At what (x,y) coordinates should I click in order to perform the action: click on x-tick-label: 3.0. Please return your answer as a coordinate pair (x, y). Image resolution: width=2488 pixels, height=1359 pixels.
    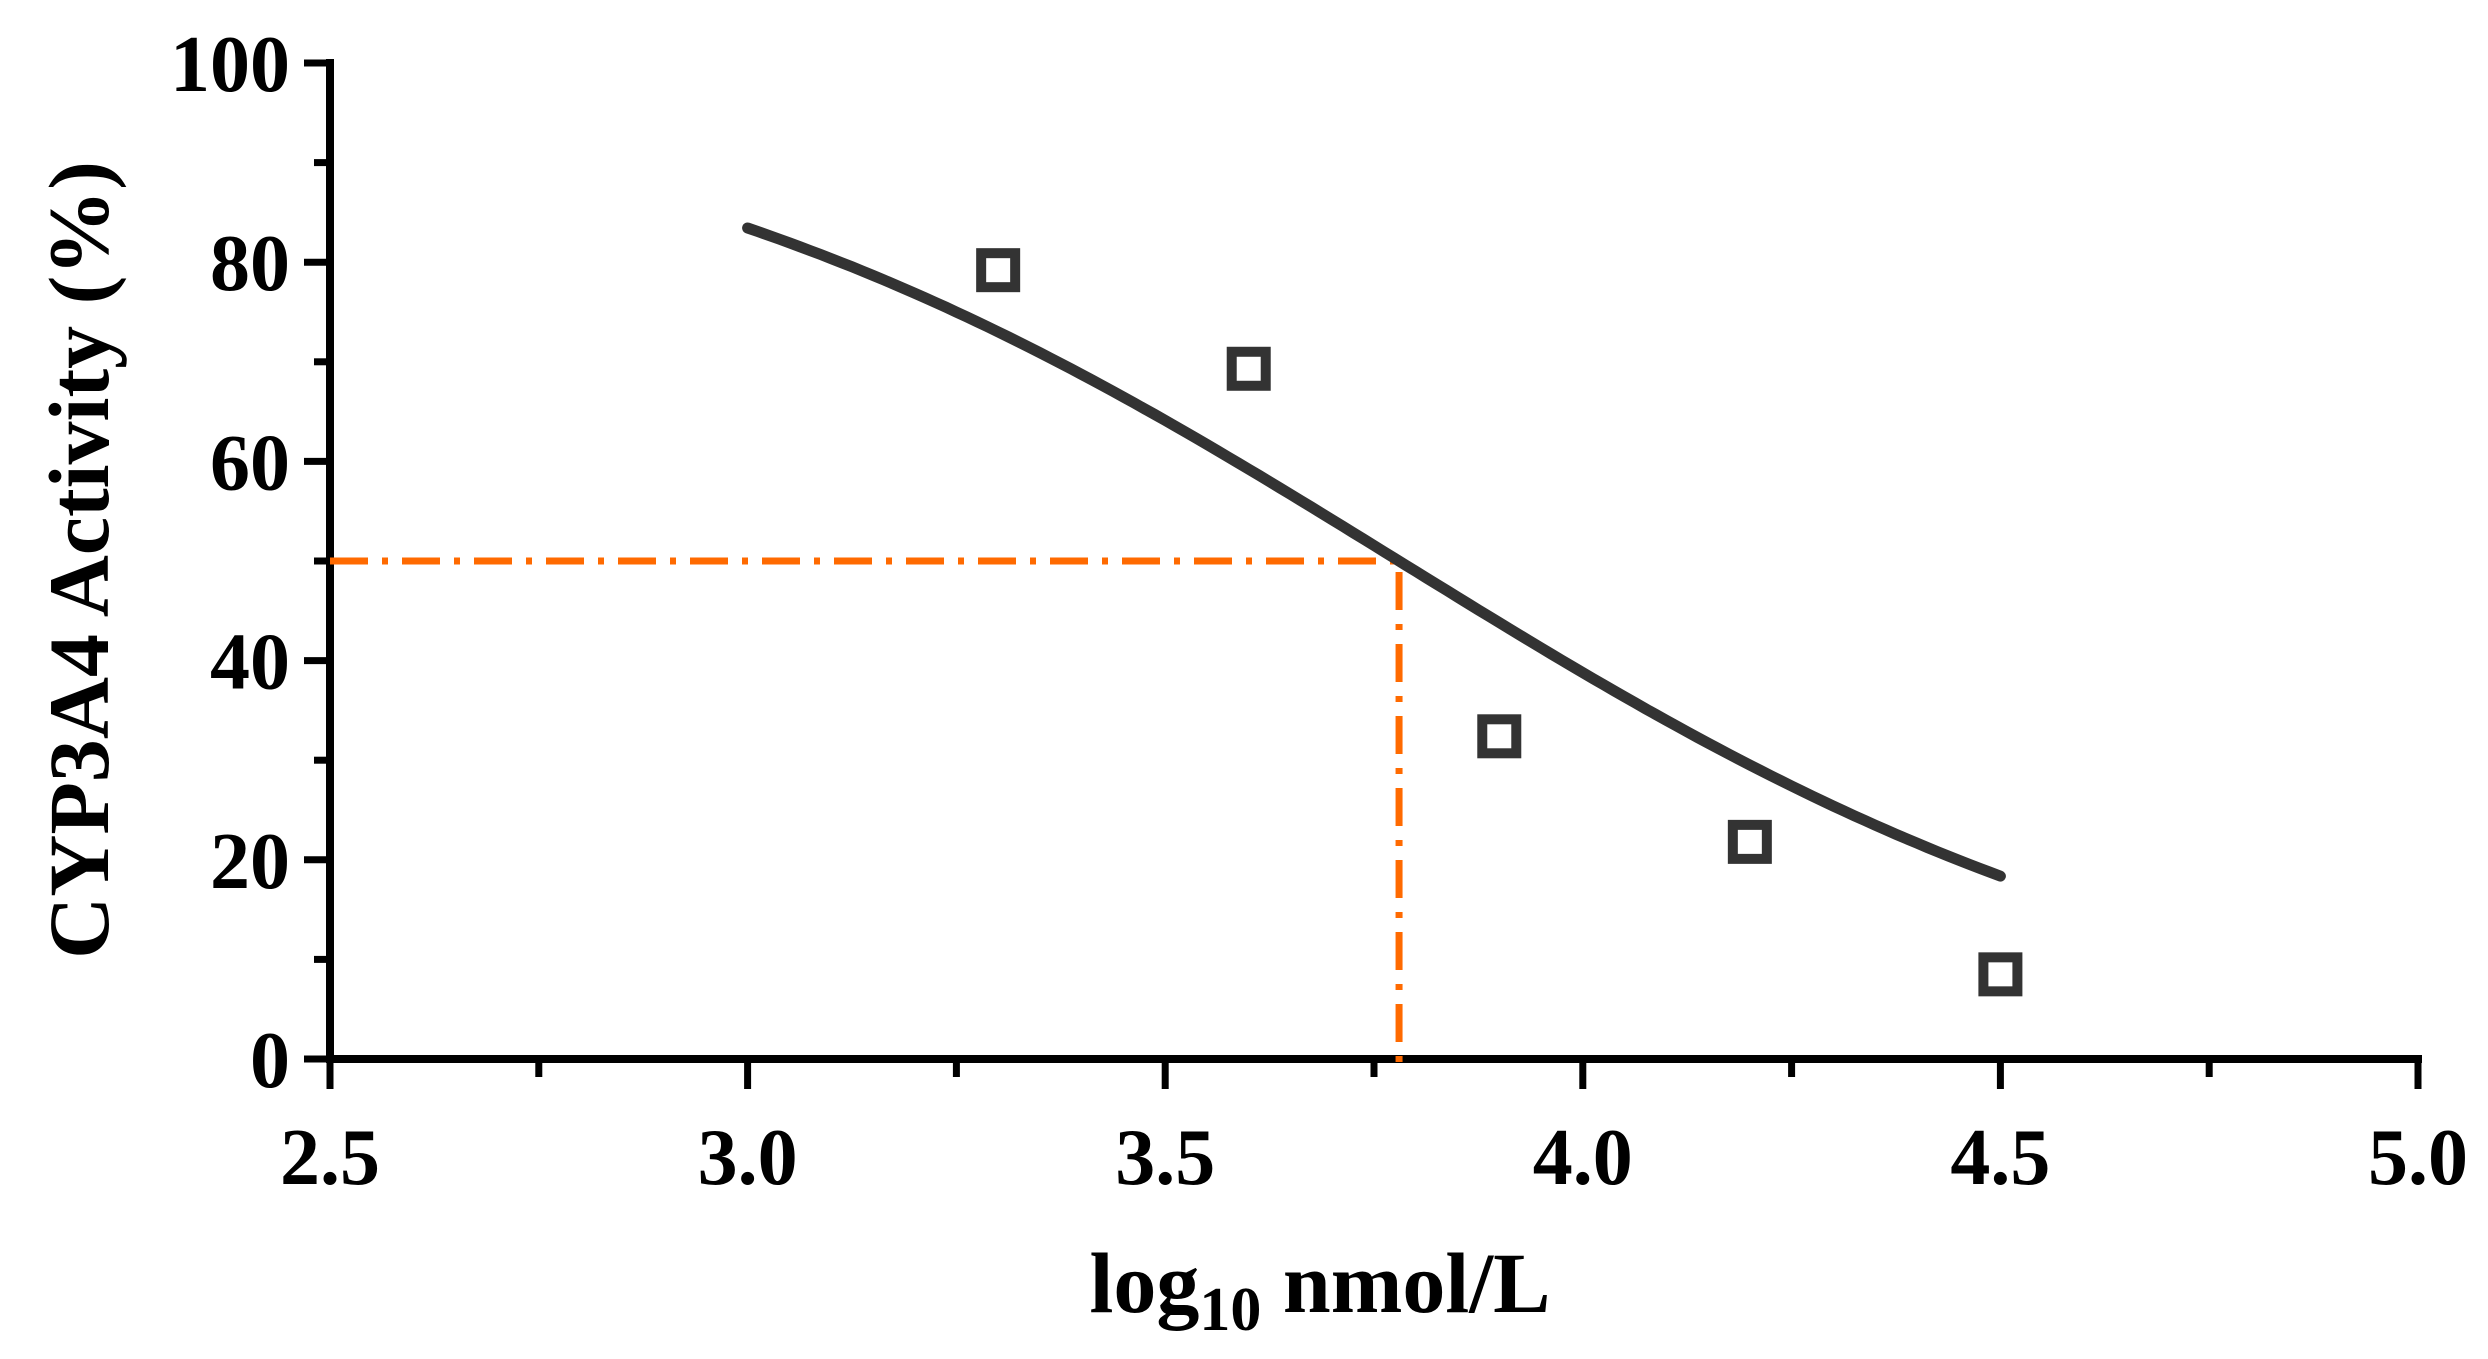
    Looking at the image, I should click on (748, 1158).